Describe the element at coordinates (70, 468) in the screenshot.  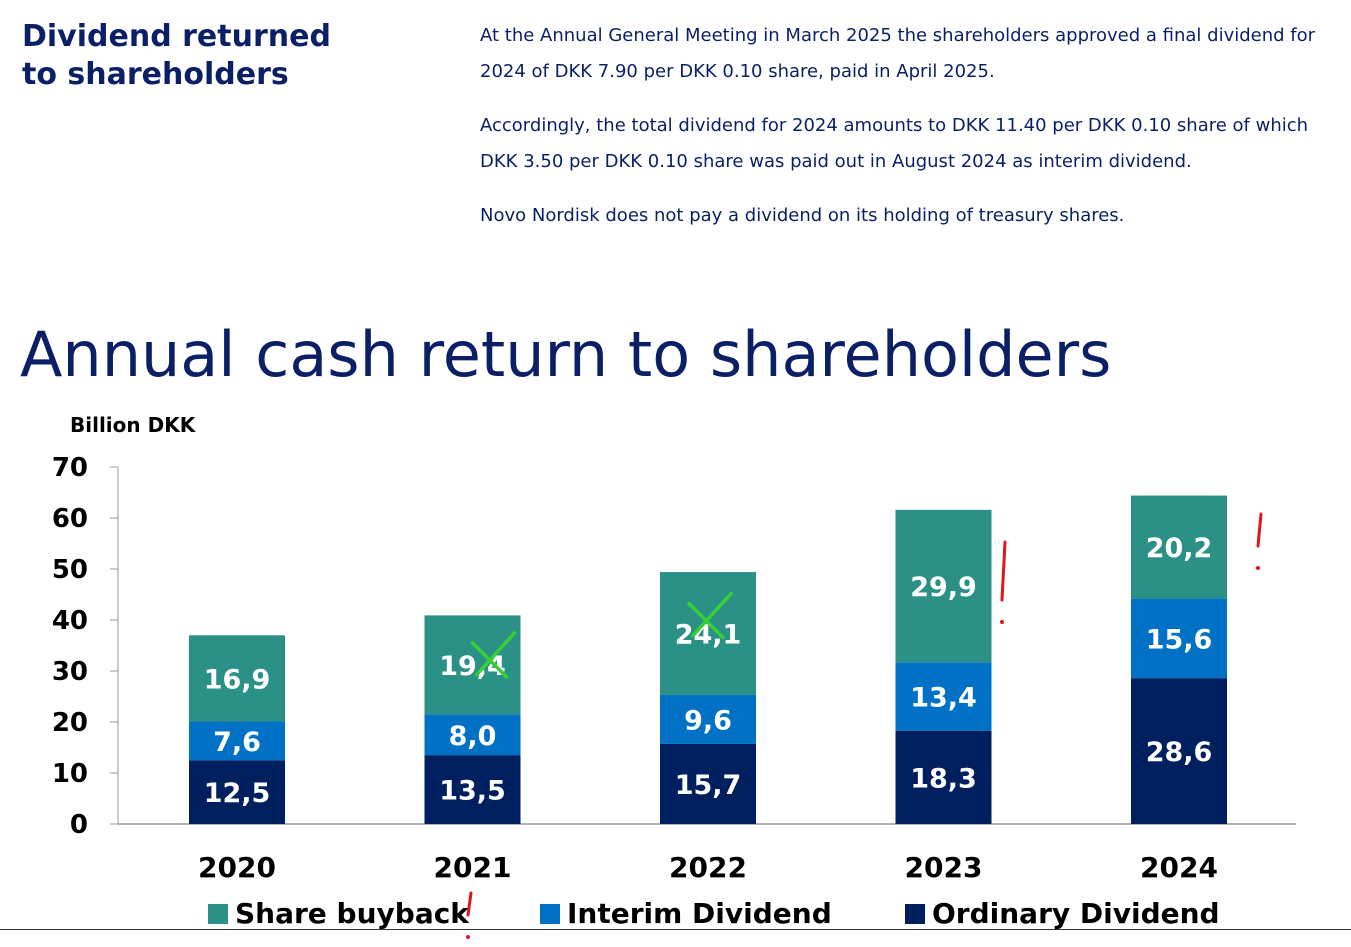
I see `y-tick-label-70: 70` at that location.